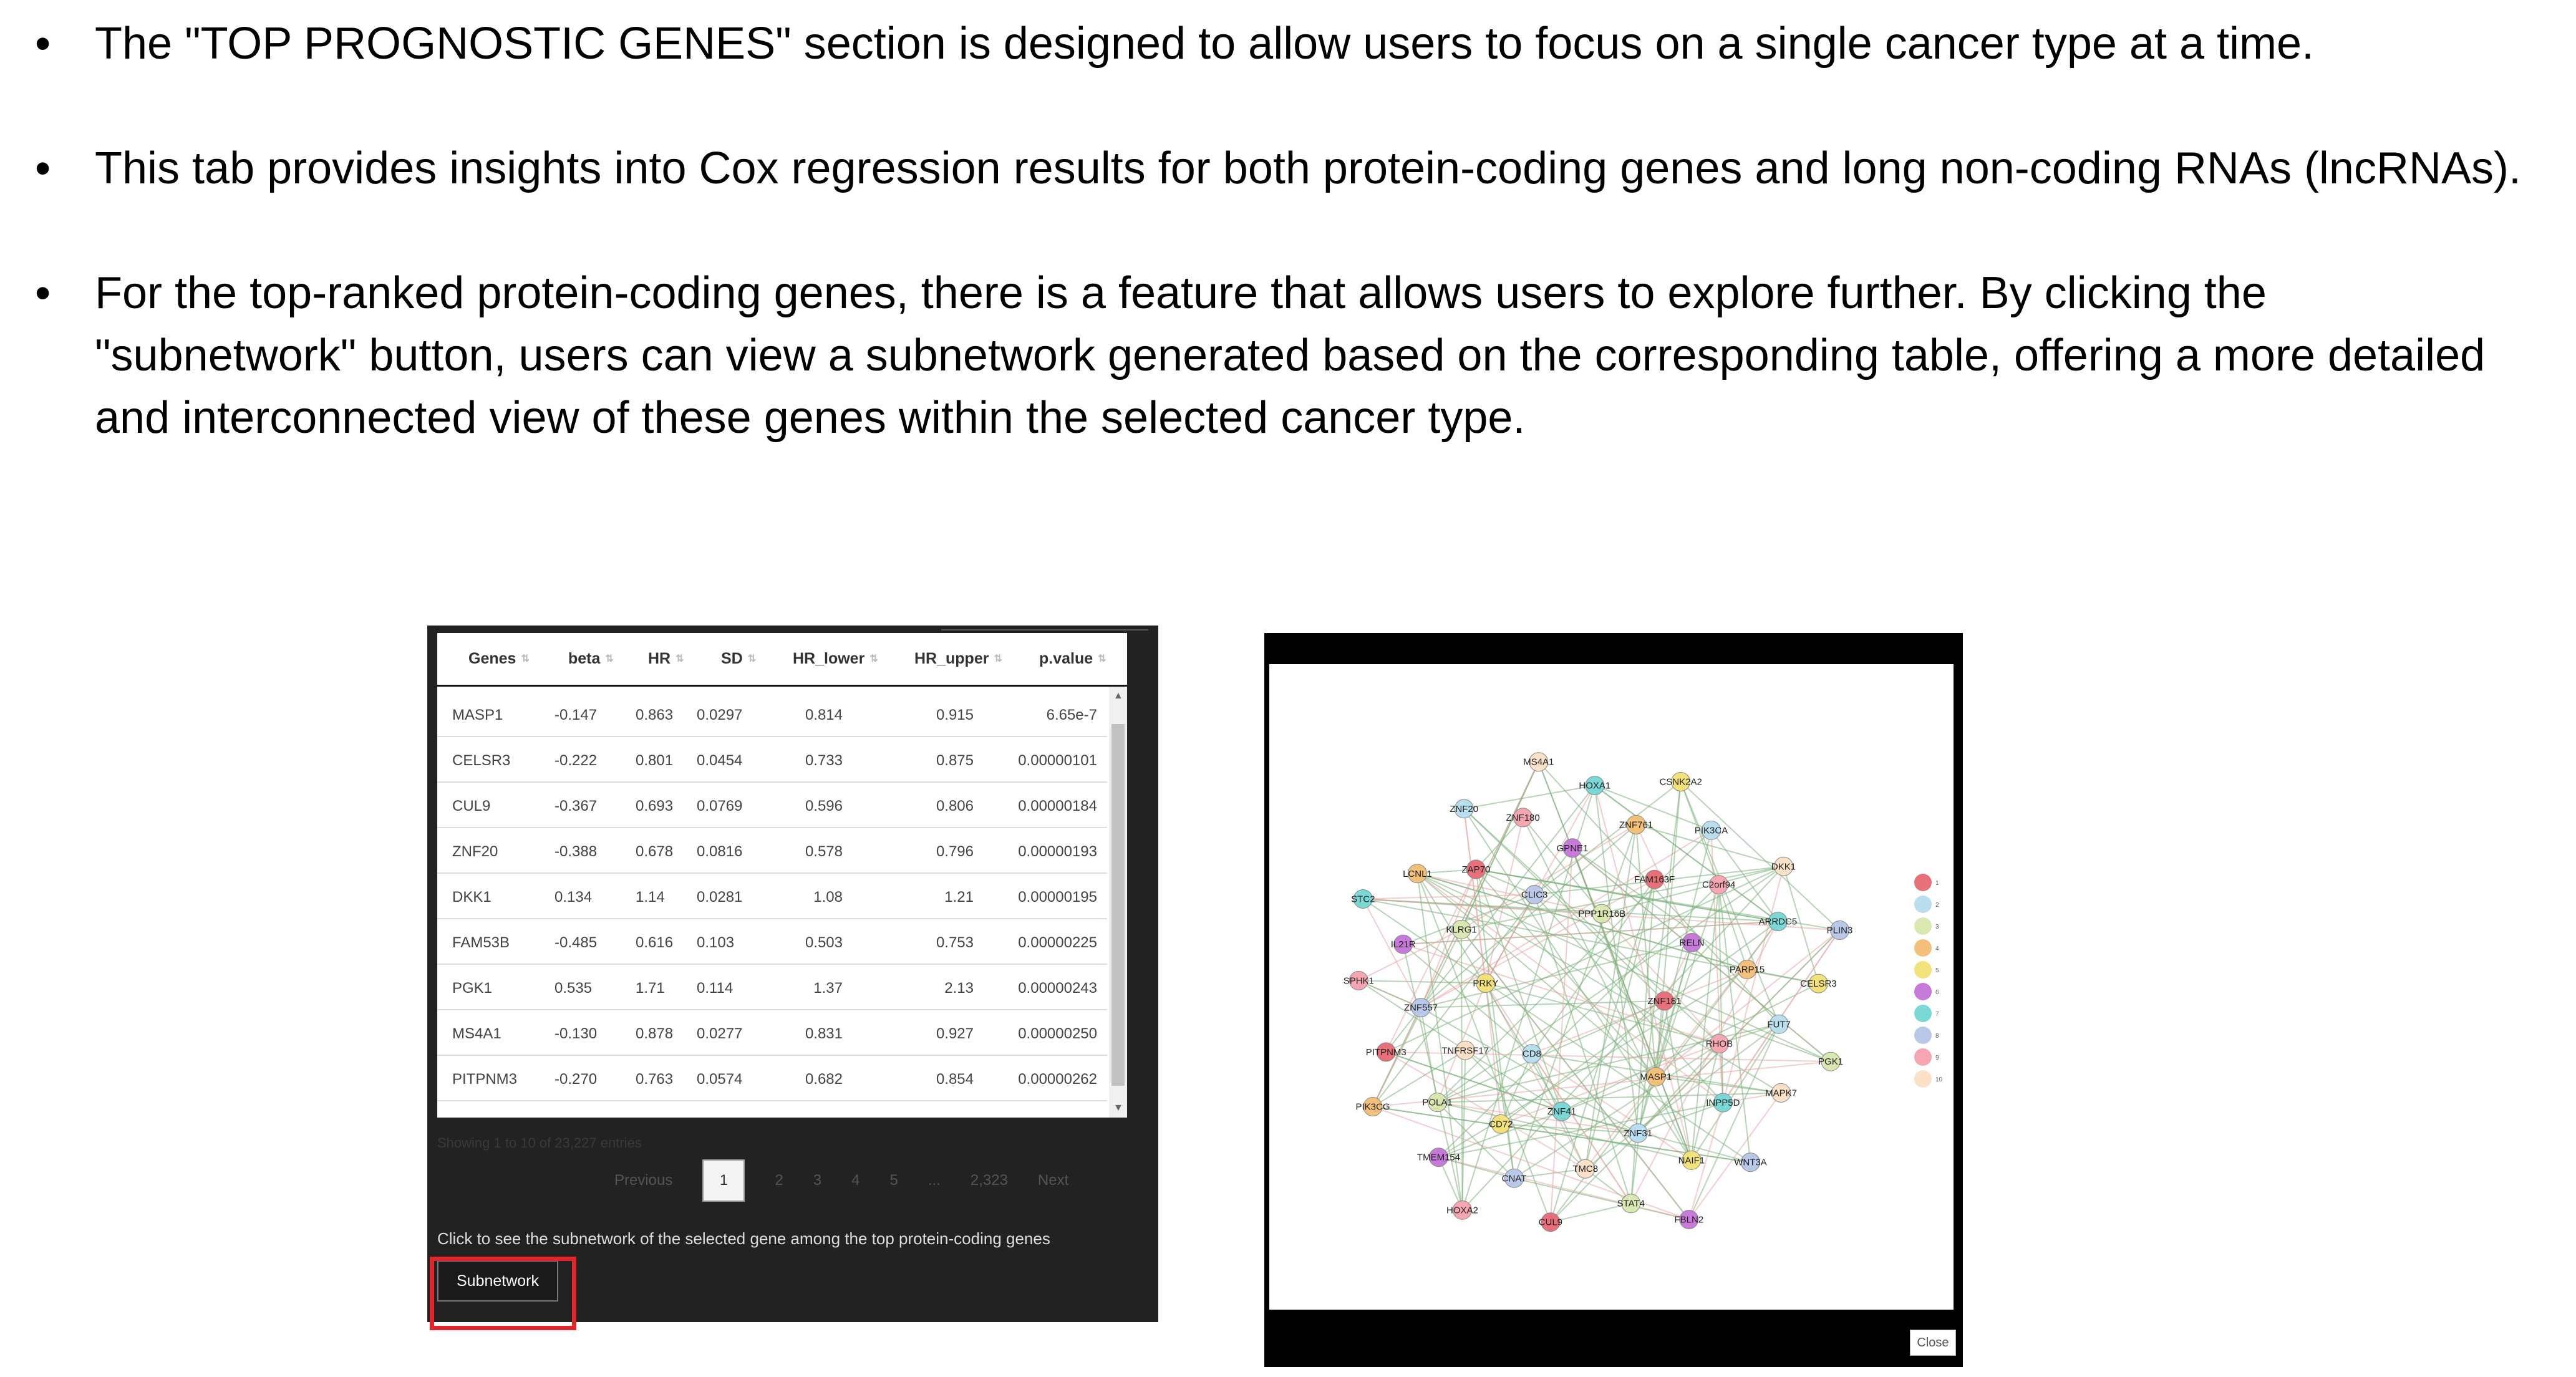  I want to click on network-node: CD72, so click(1501, 1124).